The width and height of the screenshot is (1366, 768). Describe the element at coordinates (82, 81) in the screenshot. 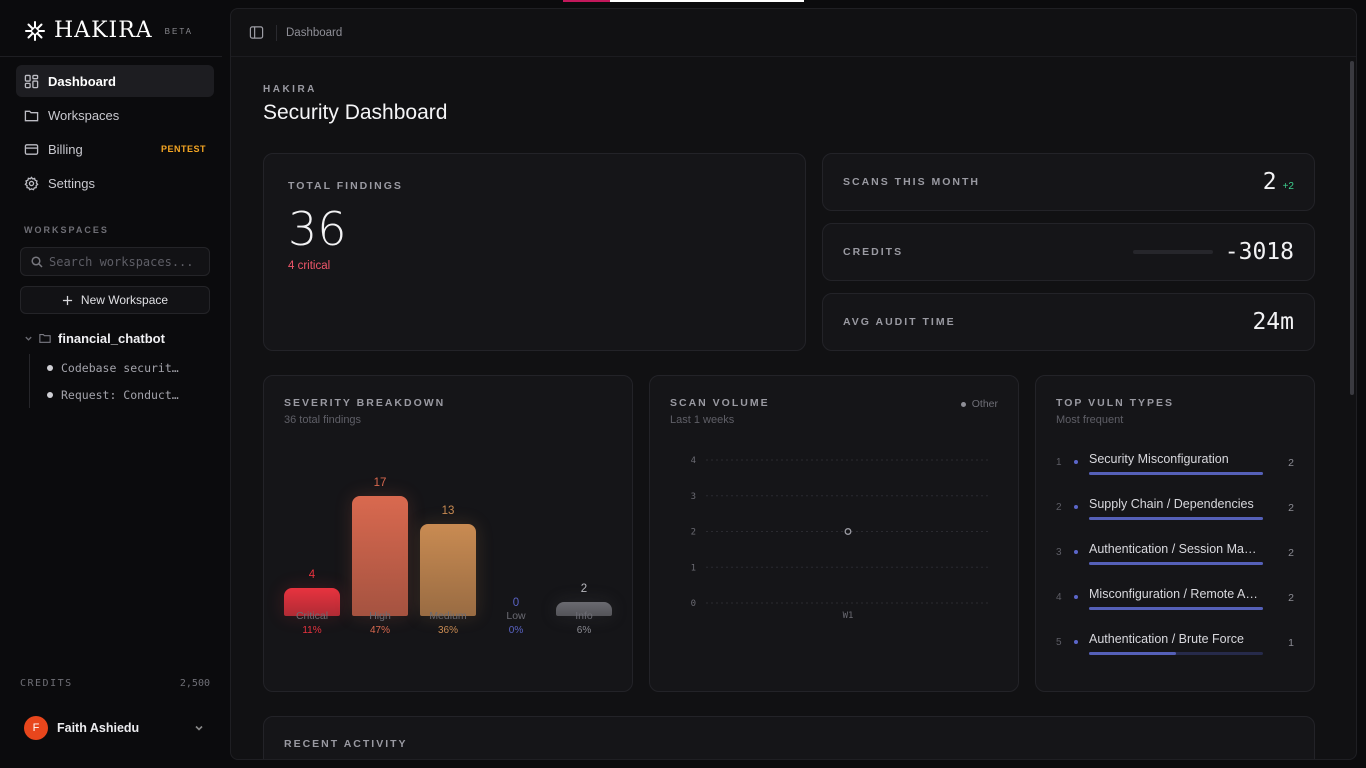

I see `nav-label: Dashboard` at that location.